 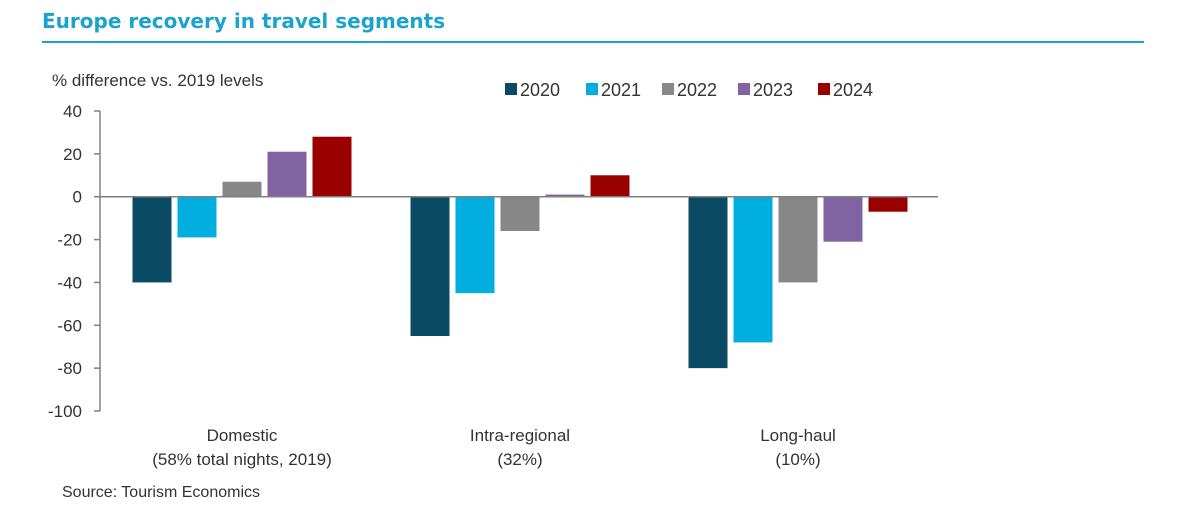 What do you see at coordinates (592, 89) in the screenshot?
I see `legend-swatch-2021` at bounding box center [592, 89].